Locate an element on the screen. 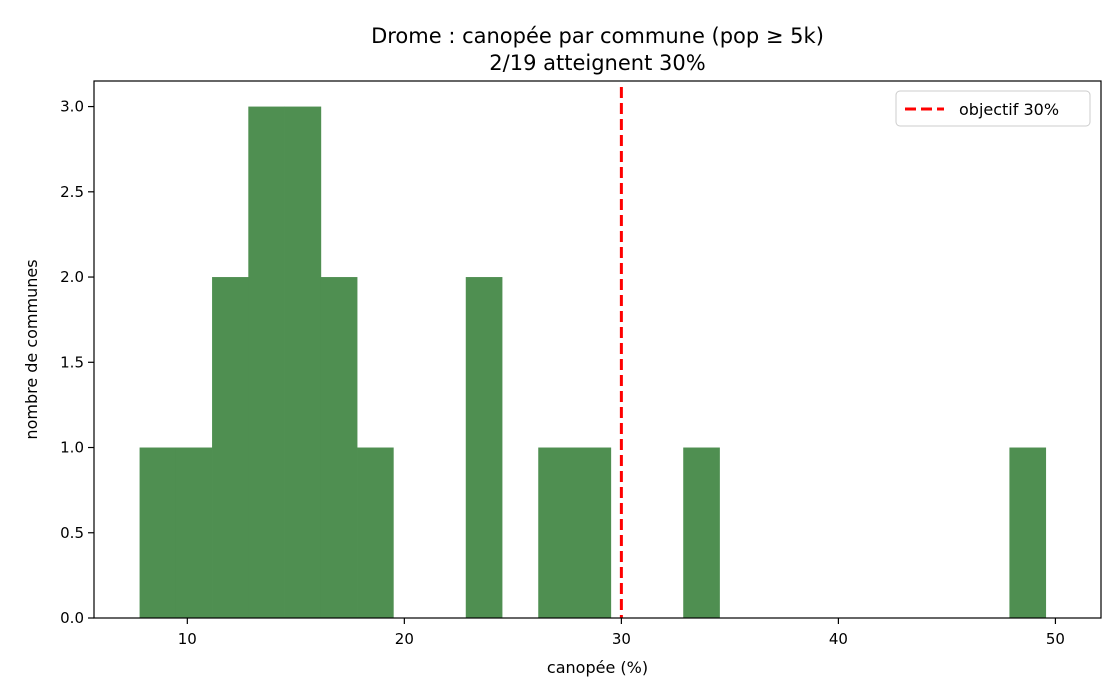  y-tick-label: 1.5 is located at coordinates (72, 362).